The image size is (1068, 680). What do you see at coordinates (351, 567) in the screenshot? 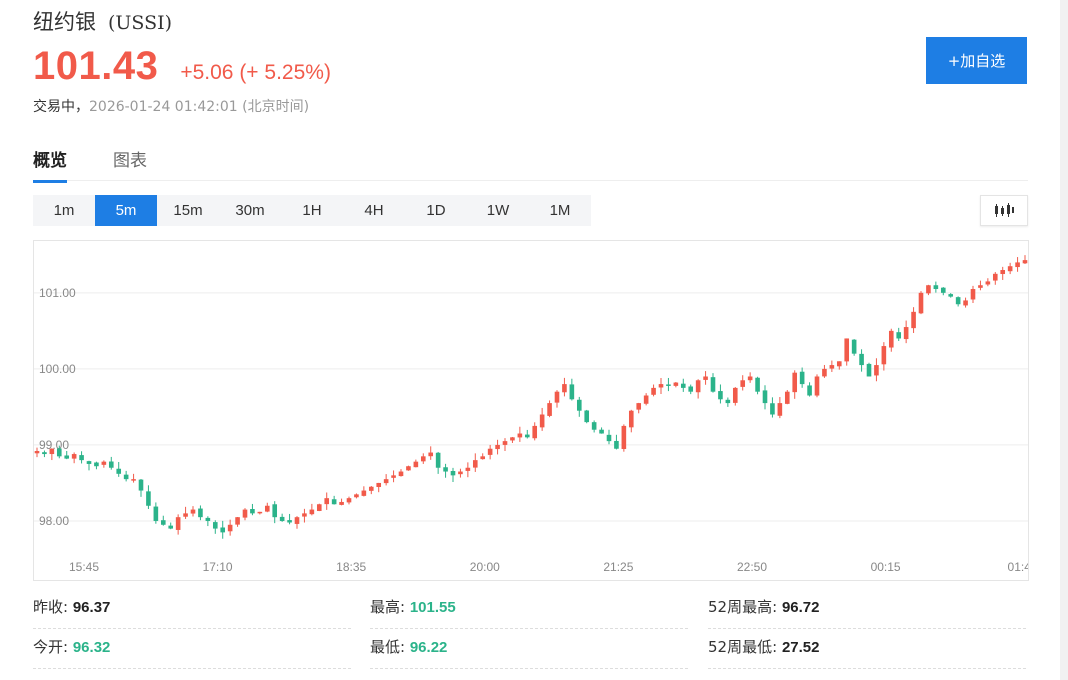
I see `x-tick-label: 18:35` at bounding box center [351, 567].